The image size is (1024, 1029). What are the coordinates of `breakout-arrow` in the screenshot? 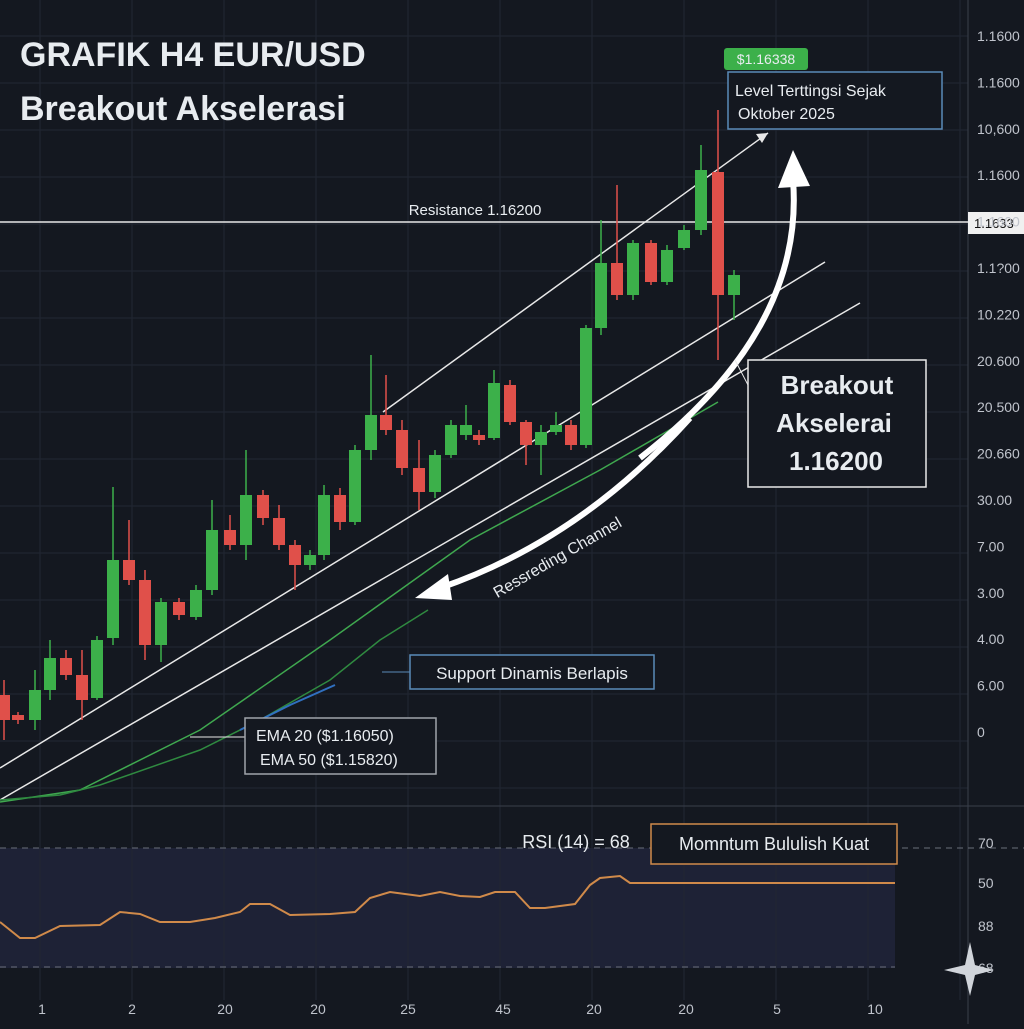 It's located at (717, 320).